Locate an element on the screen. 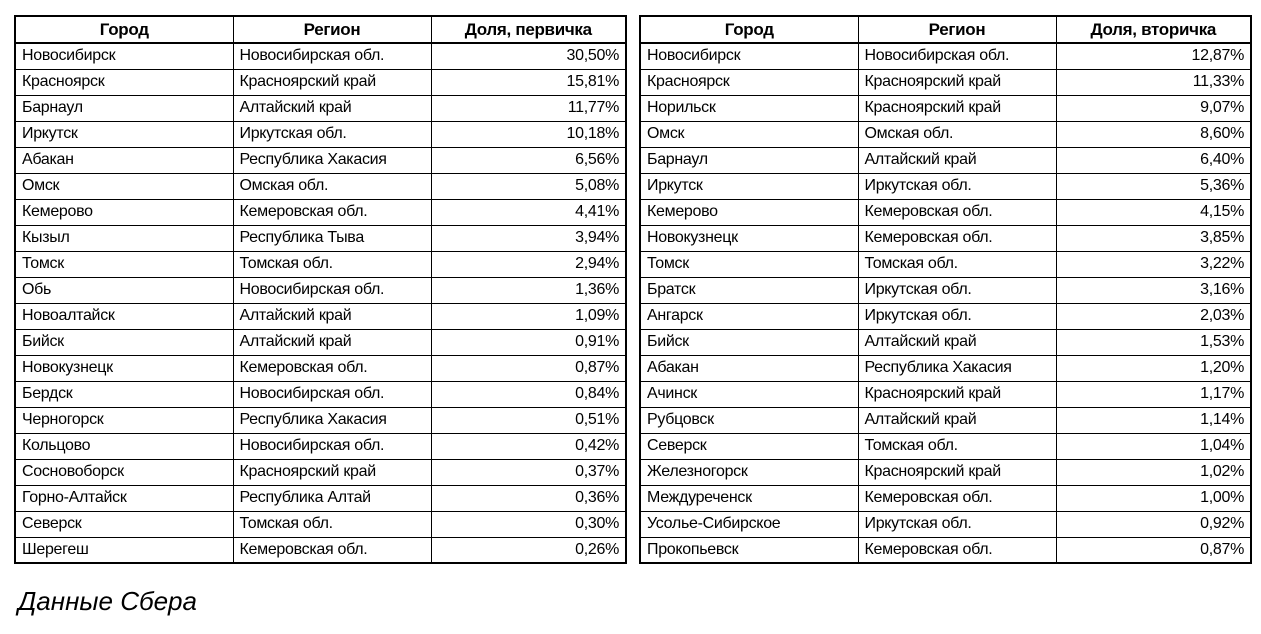 This screenshot has width=1261, height=634. primary-table-header: Город Регион Доля, первичка is located at coordinates (320, 29).